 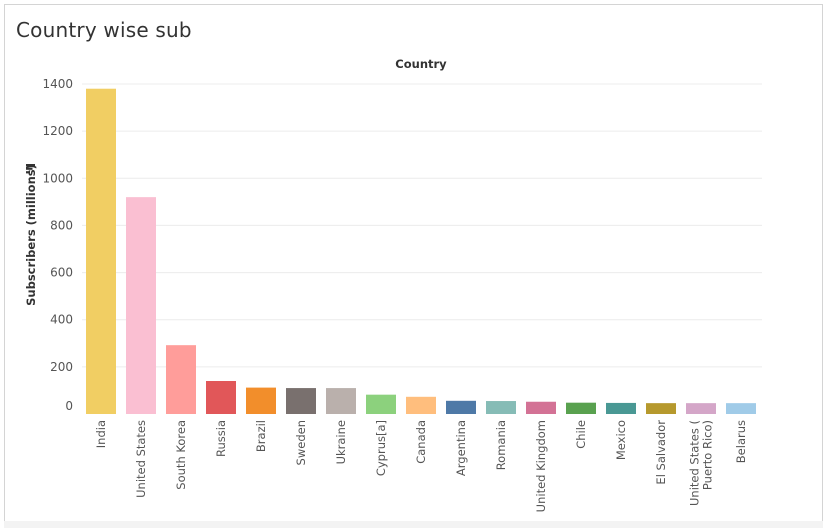 What do you see at coordinates (30, 169) in the screenshot?
I see `sort-descending-icon` at bounding box center [30, 169].